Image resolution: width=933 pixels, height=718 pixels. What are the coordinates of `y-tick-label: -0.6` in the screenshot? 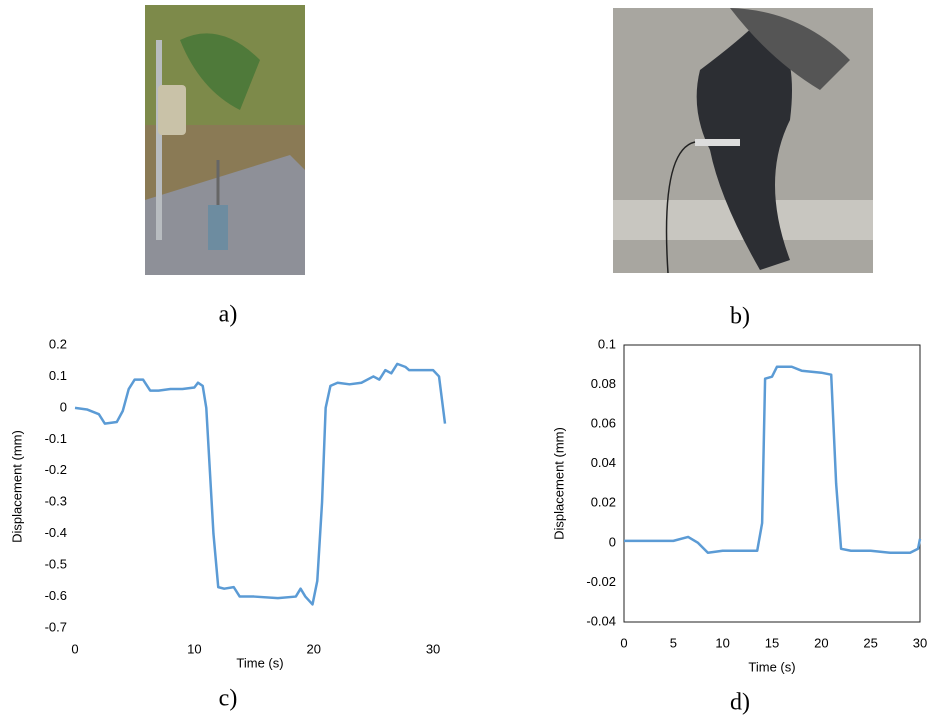 It's located at (56, 595).